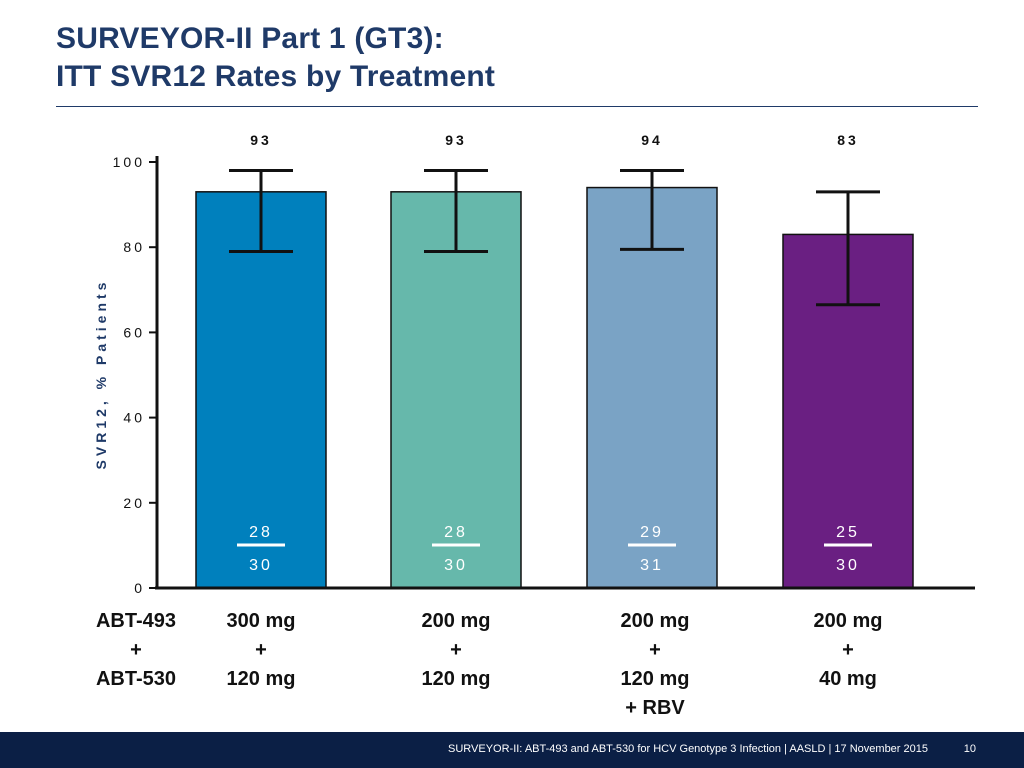  I want to click on y-tick-label: 100, so click(129, 162).